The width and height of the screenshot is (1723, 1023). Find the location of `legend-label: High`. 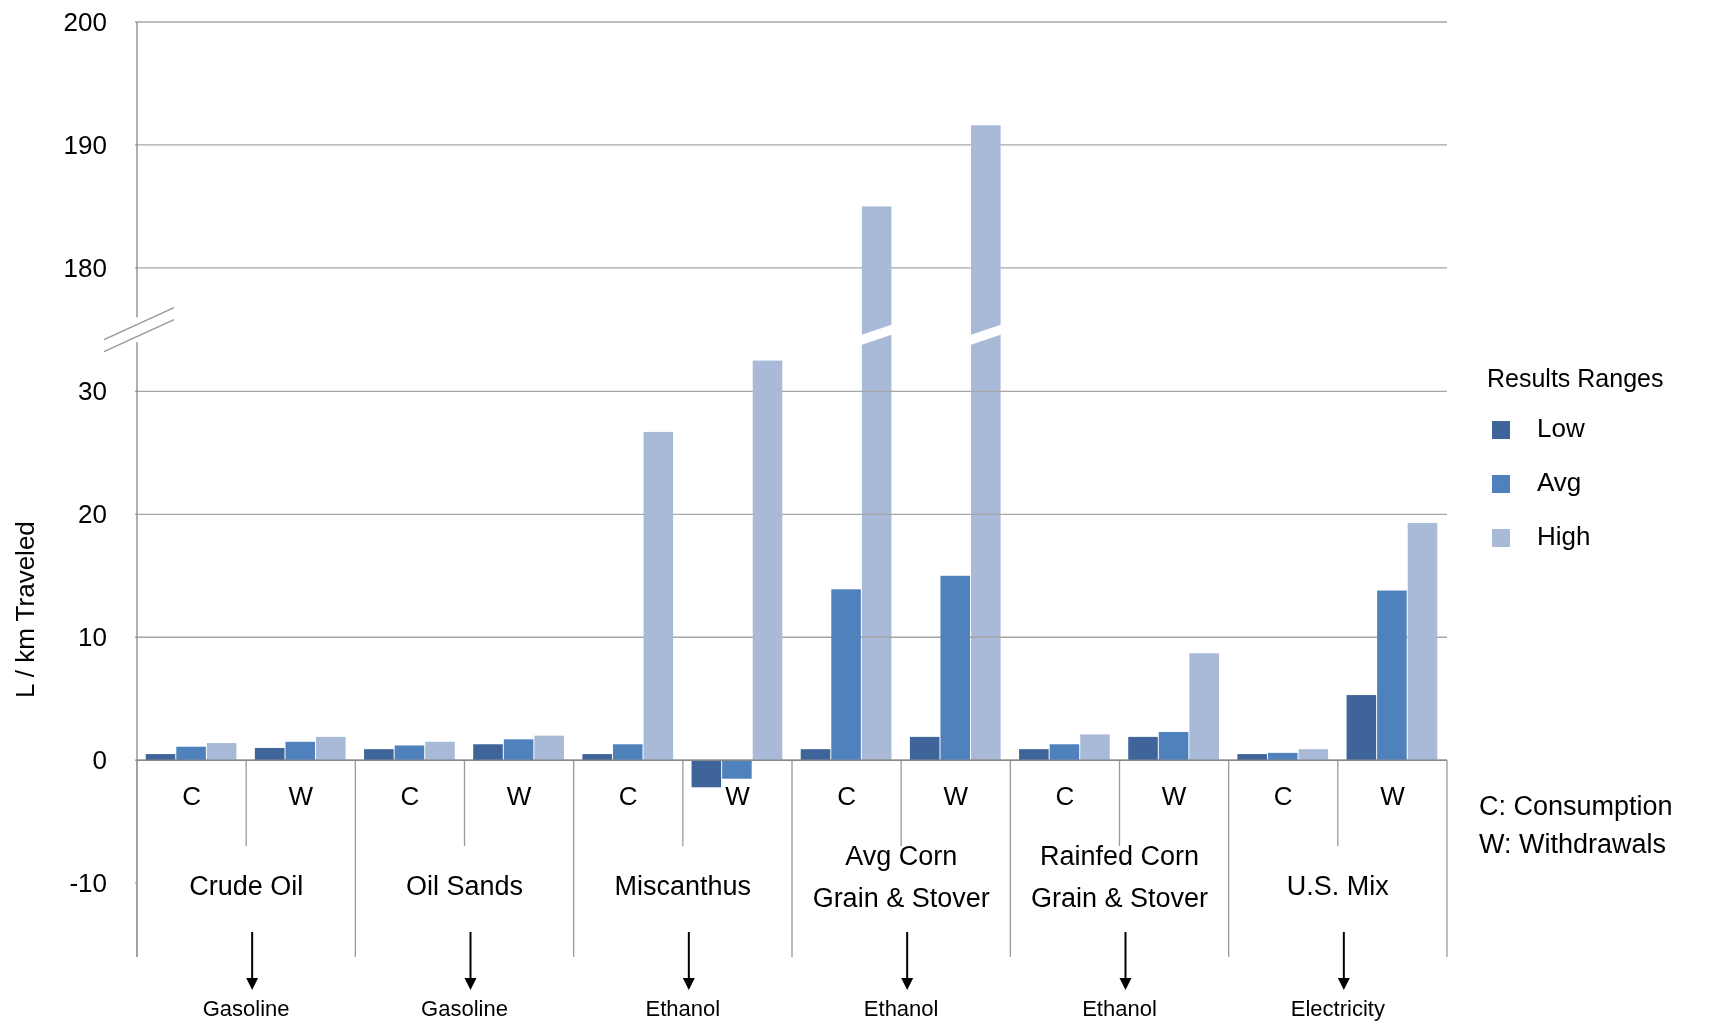

legend-label: High is located at coordinates (1564, 536).